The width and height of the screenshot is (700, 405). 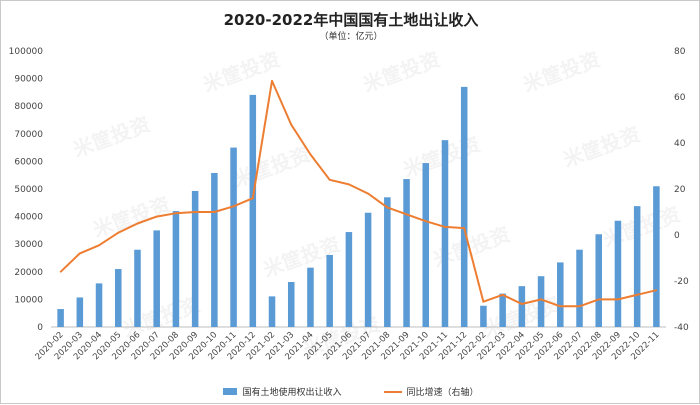 I want to click on legend-swatch-bar, so click(x=230, y=391).